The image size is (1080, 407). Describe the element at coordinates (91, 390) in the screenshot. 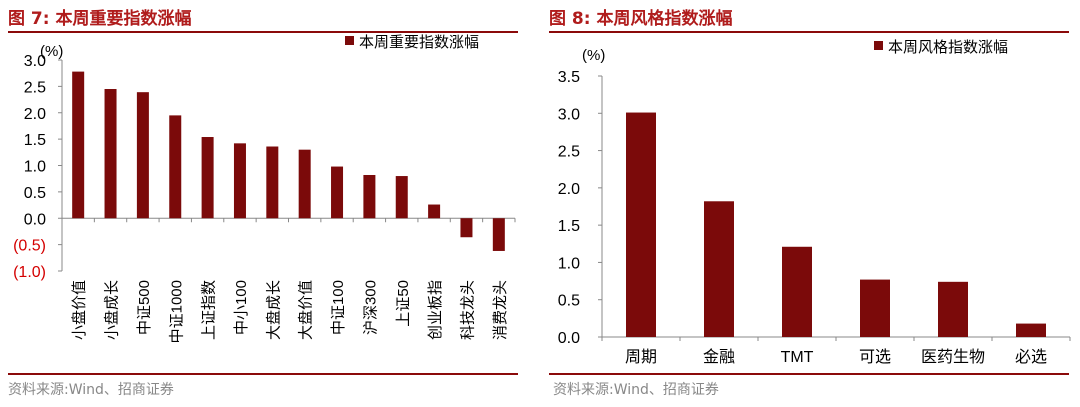

I see `source-note-left: 资料来源:Wind、招商证券` at that location.